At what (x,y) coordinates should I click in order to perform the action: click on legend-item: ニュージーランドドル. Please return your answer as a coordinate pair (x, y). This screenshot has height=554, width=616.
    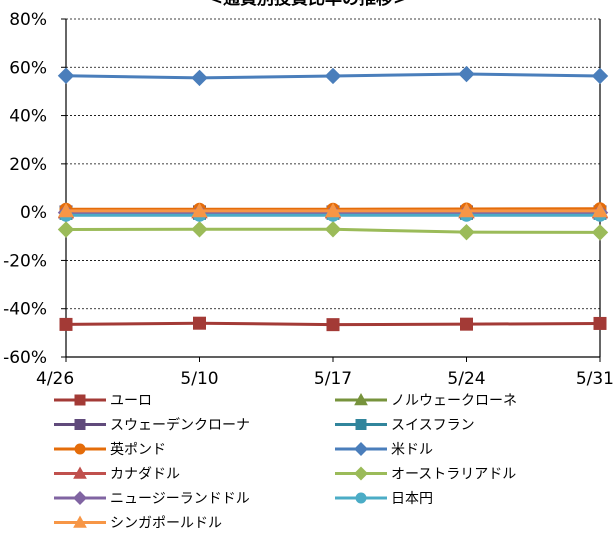
    Looking at the image, I should click on (152, 499).